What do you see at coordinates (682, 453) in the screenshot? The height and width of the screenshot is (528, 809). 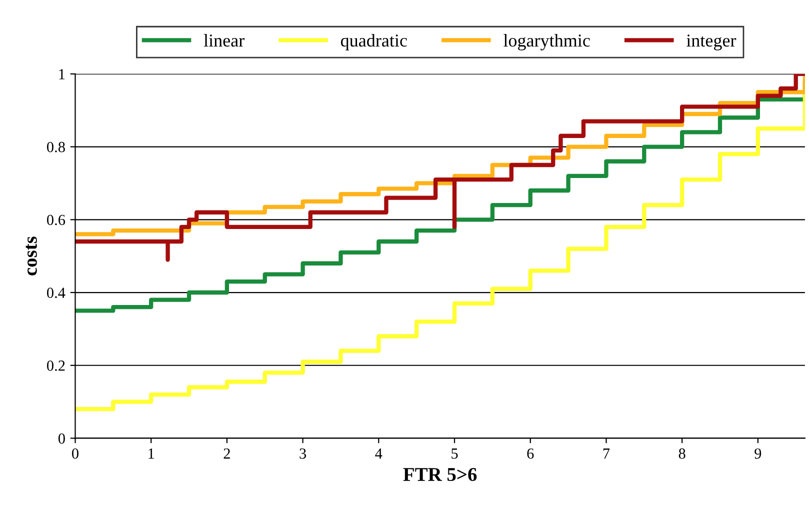 I see `x-tick-label: 8` at bounding box center [682, 453].